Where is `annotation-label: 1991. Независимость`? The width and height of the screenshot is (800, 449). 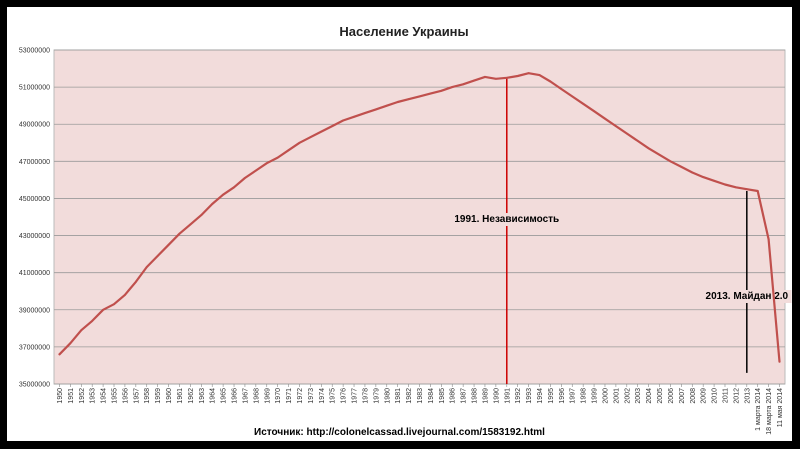 annotation-label: 1991. Независимость is located at coordinates (506, 219).